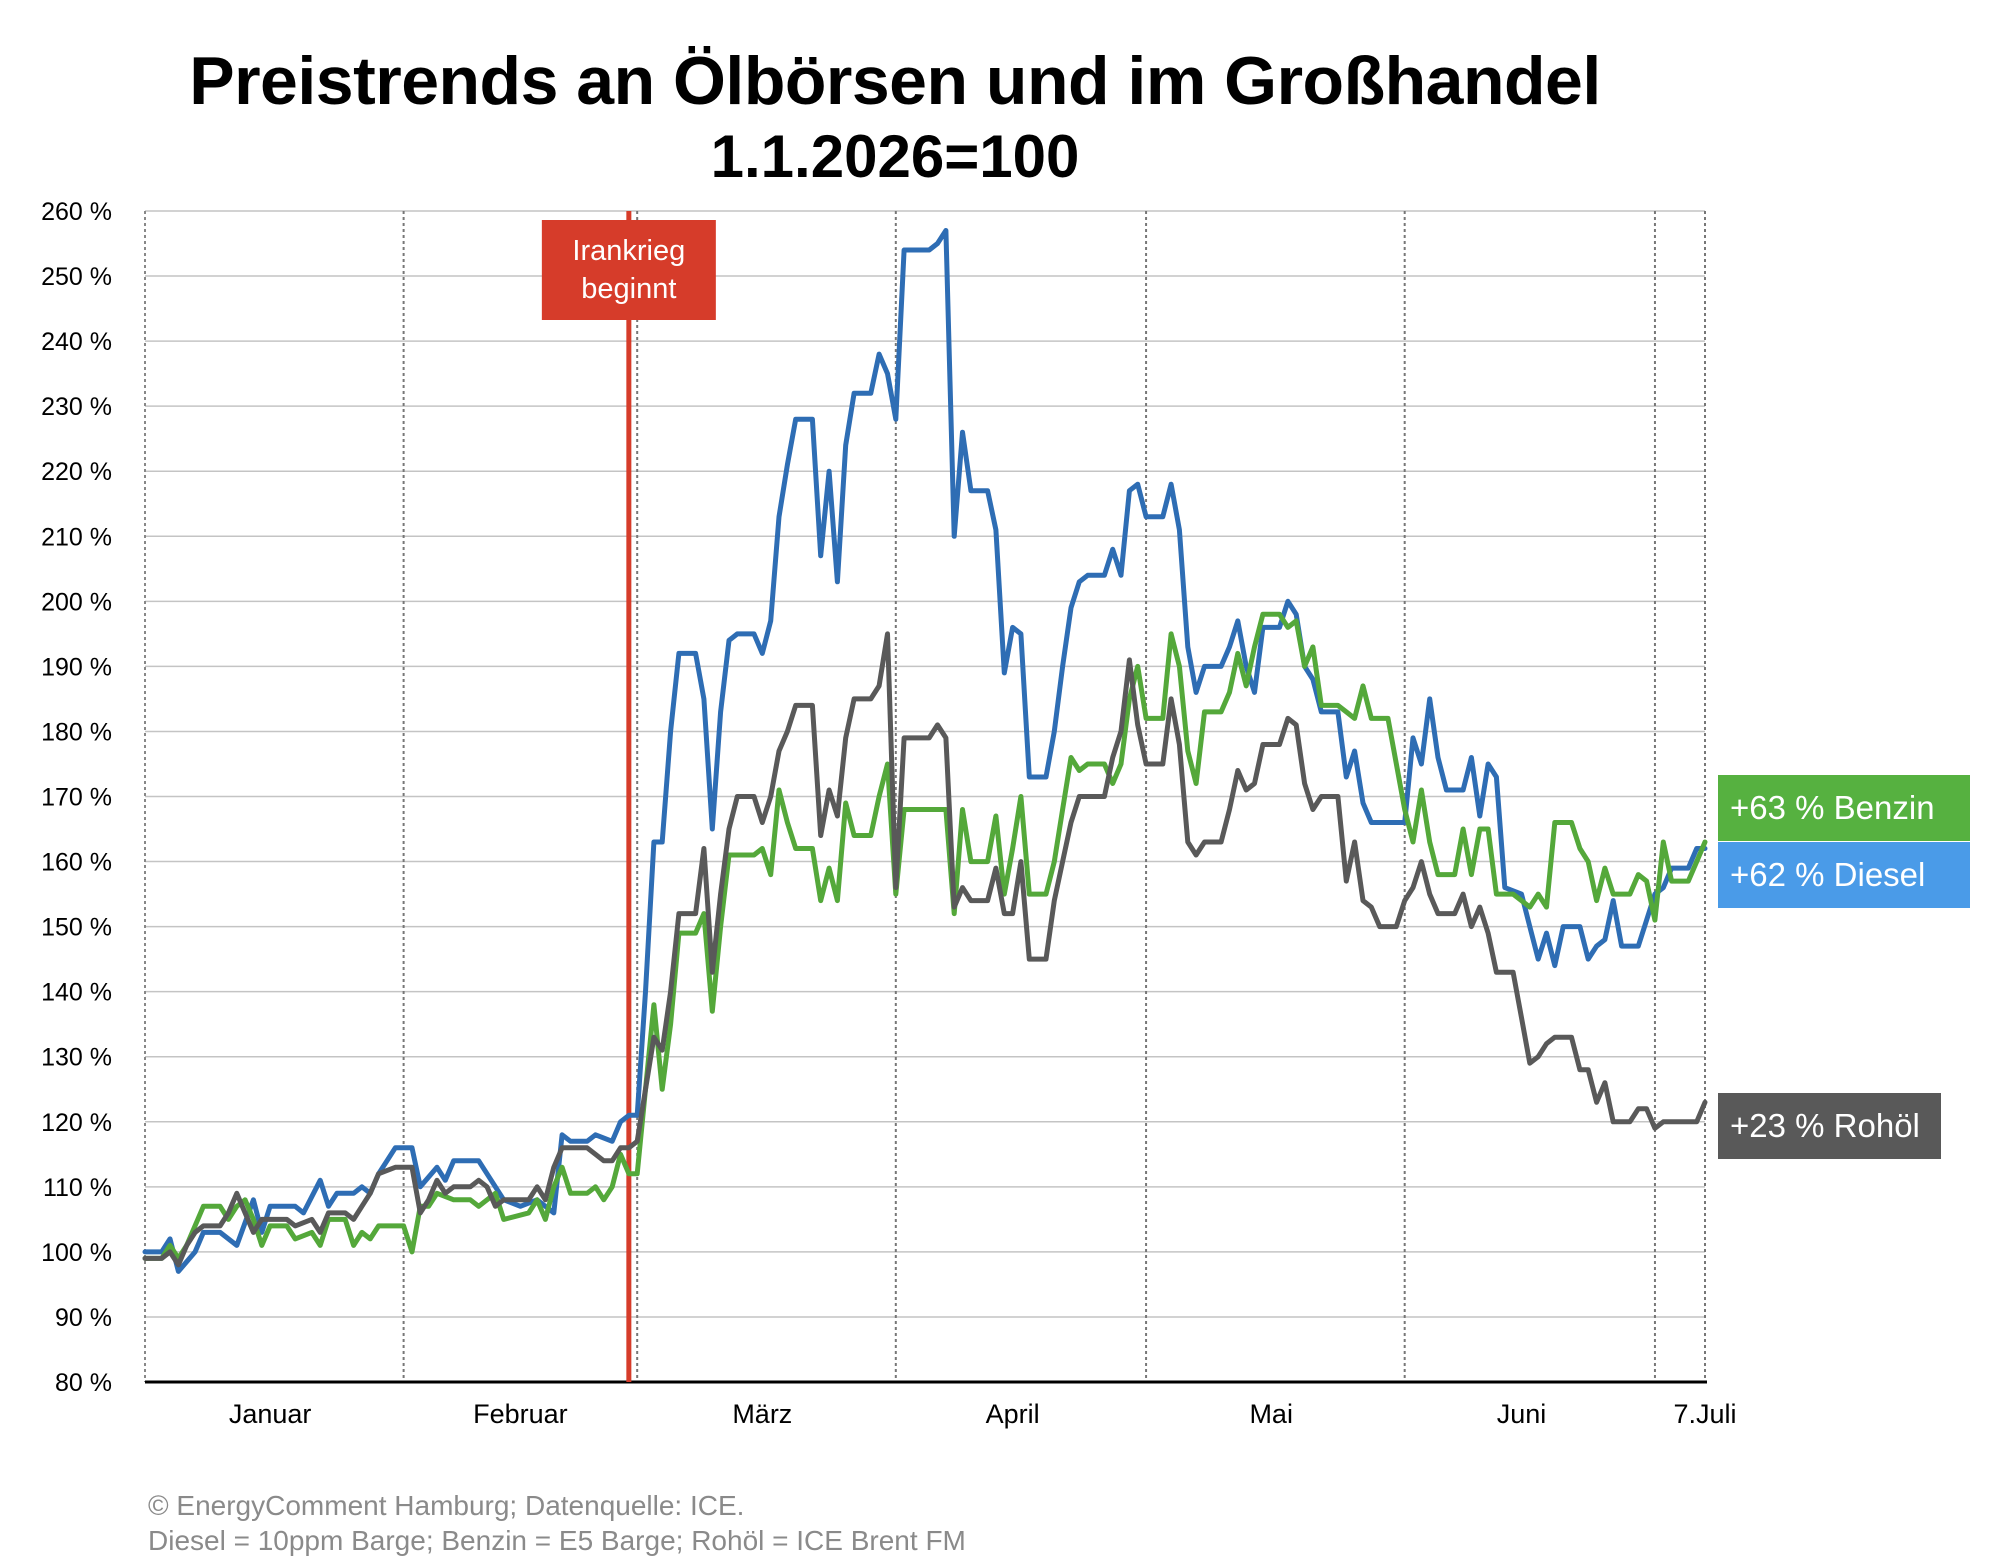 This screenshot has width=1998, height=1568. Describe the element at coordinates (83, 1383) in the screenshot. I see `y-tick-label: 80 %` at that location.